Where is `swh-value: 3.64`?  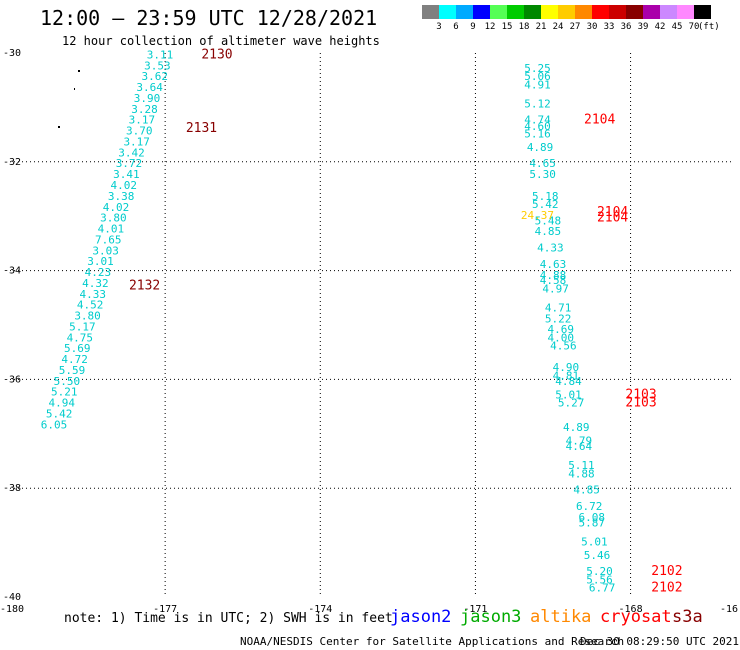
swh-value: 3.64 is located at coordinates (149, 87).